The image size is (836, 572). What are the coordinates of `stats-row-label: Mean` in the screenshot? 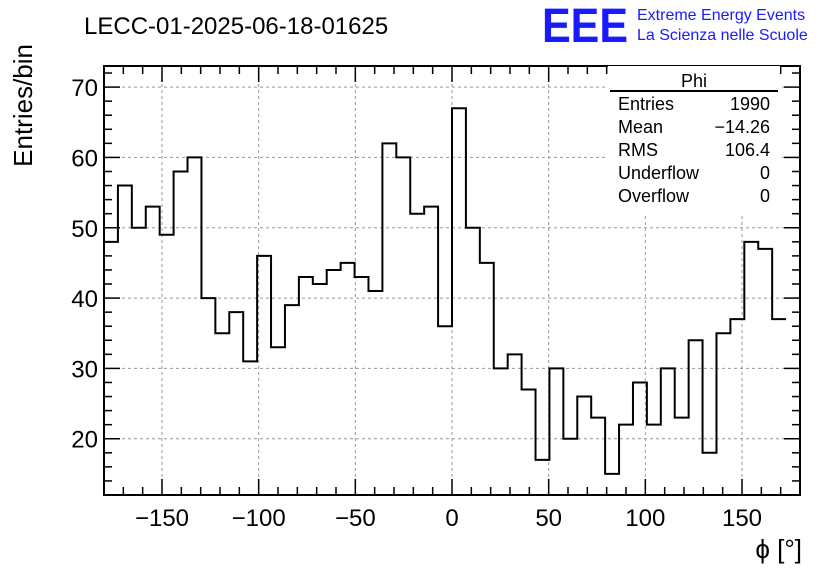 It's located at (640, 127).